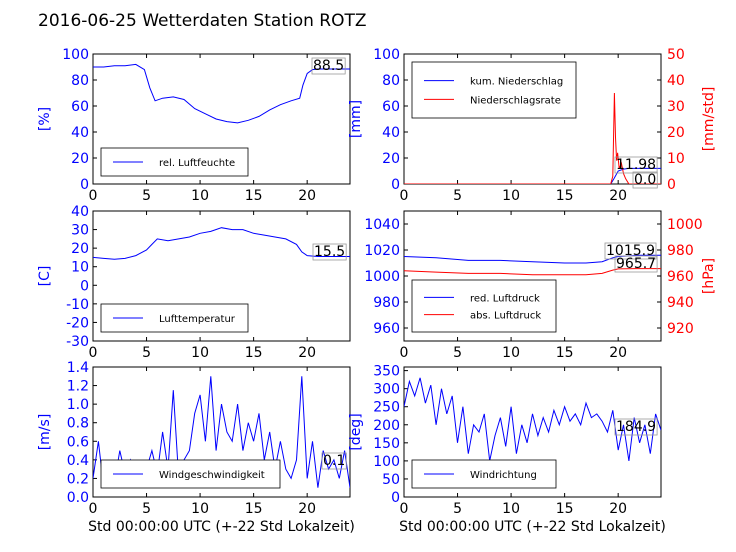 The width and height of the screenshot is (736, 552). What do you see at coordinates (80, 133) in the screenshot?
I see `humidity-ytick-label: 40` at bounding box center [80, 133].